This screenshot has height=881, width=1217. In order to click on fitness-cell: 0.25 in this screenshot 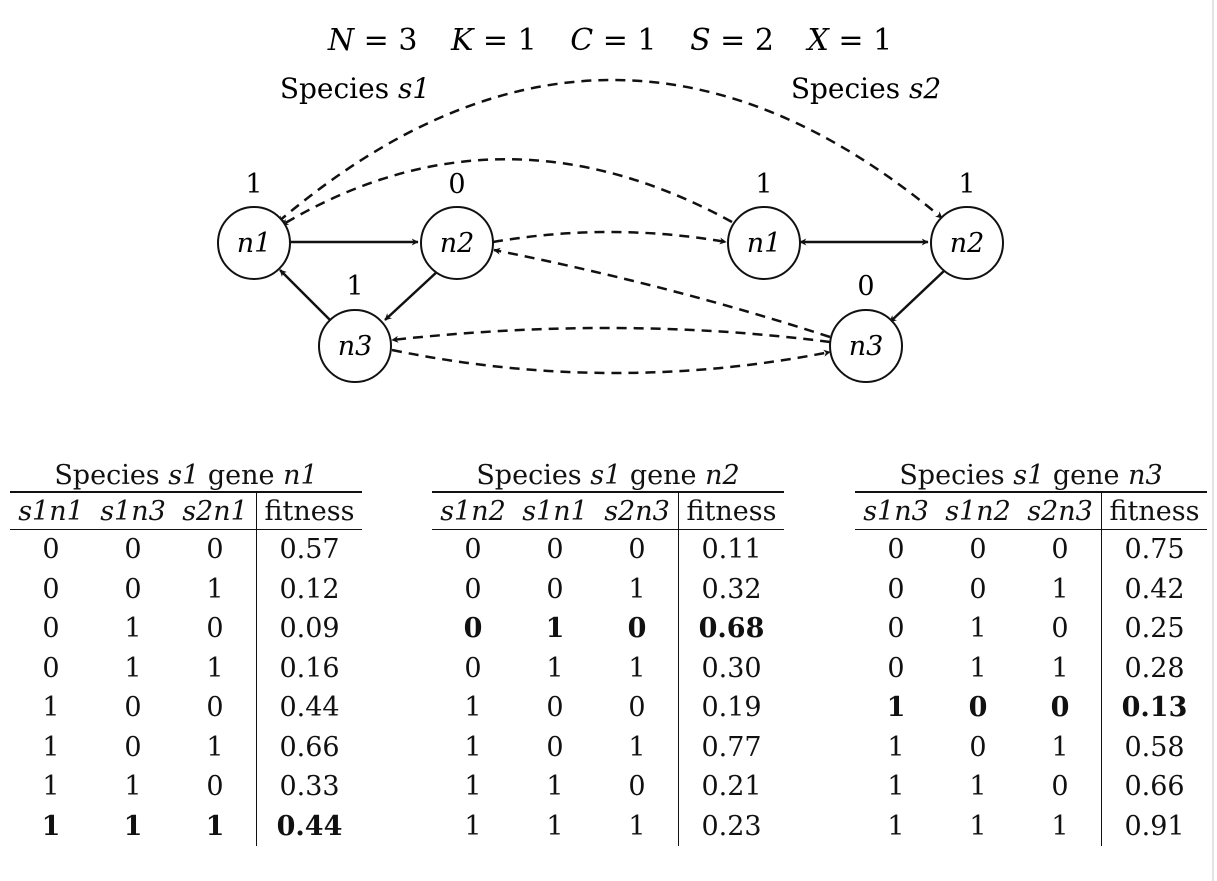, I will do `click(1154, 629)`.